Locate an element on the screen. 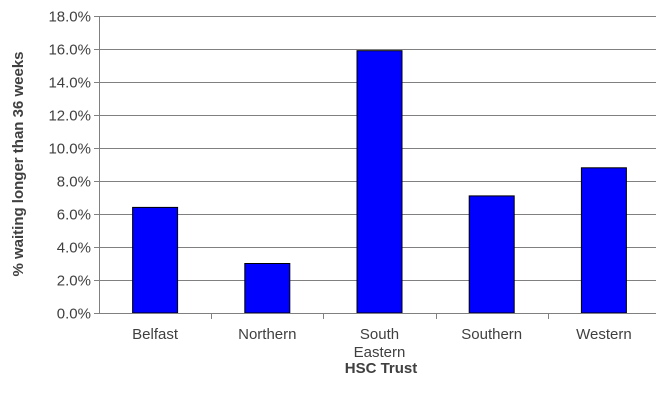 This screenshot has width=656, height=403. x-category-label: Southern is located at coordinates (491, 334).